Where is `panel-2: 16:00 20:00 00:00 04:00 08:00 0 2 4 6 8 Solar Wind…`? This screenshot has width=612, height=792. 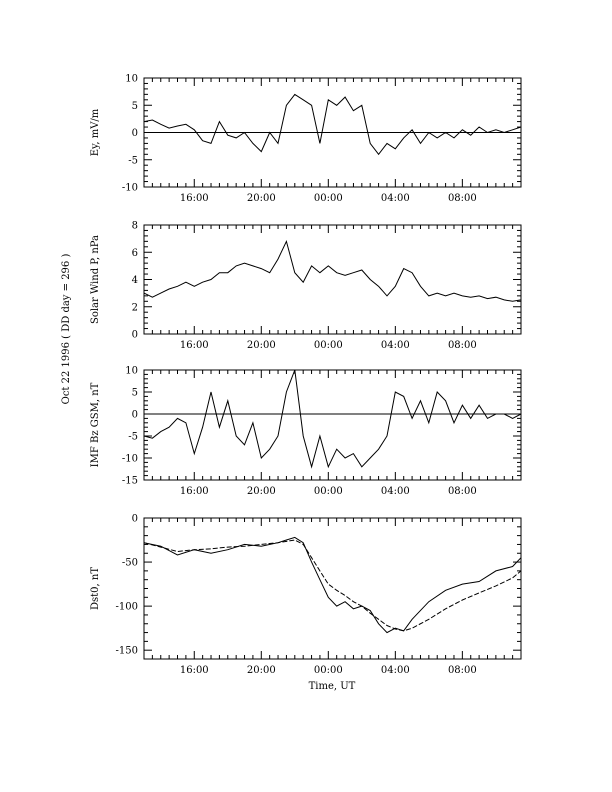
panel-2: 16:00 20:00 00:00 04:00 08:00 0 2 4 6 8 Solar Wind… is located at coordinates (306, 286).